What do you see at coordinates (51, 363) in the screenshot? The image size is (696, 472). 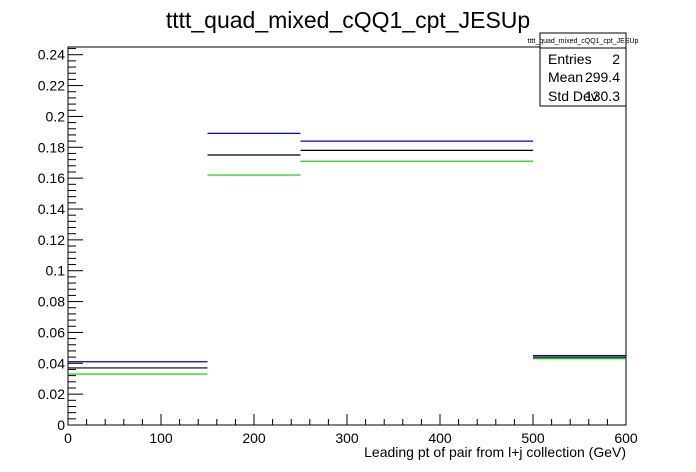 I see `y-tick-label: 0.04` at bounding box center [51, 363].